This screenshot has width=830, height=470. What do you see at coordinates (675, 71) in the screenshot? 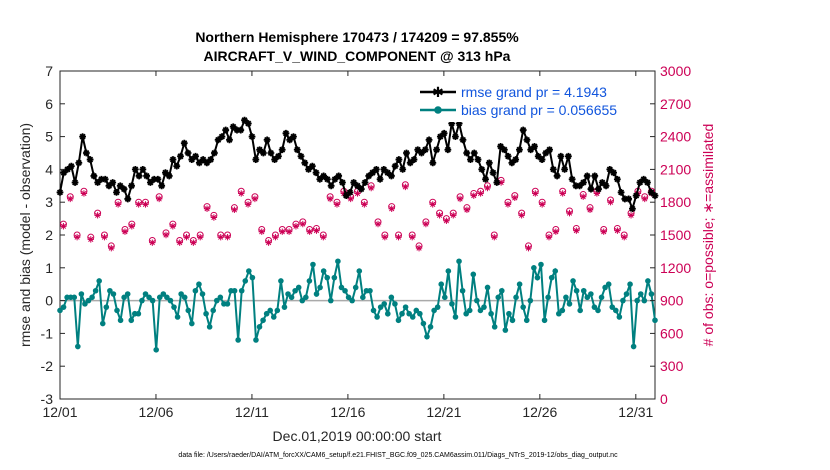
I see `right-tick-label: 3000` at bounding box center [675, 71].